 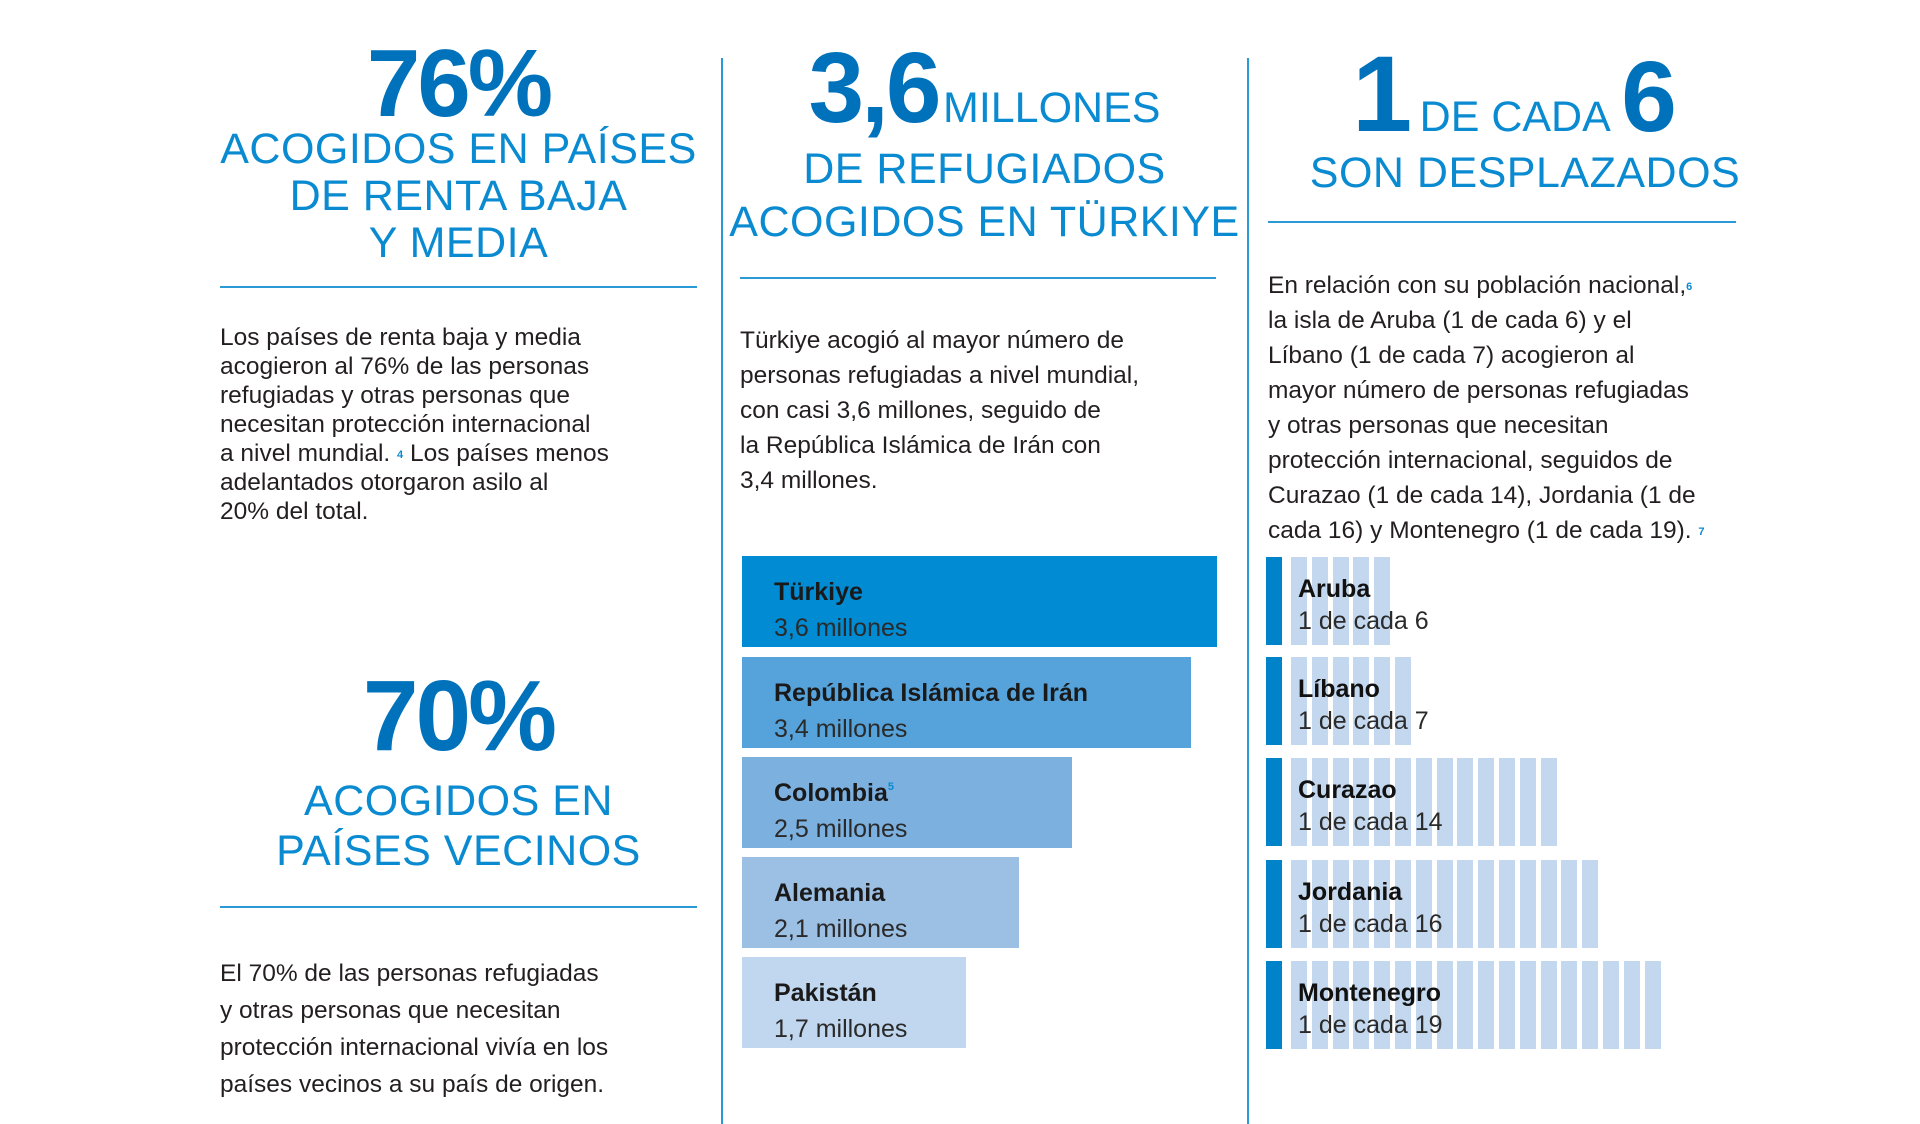 What do you see at coordinates (920, 445) in the screenshot?
I see `text-line: la República Islámica de Irán con` at bounding box center [920, 445].